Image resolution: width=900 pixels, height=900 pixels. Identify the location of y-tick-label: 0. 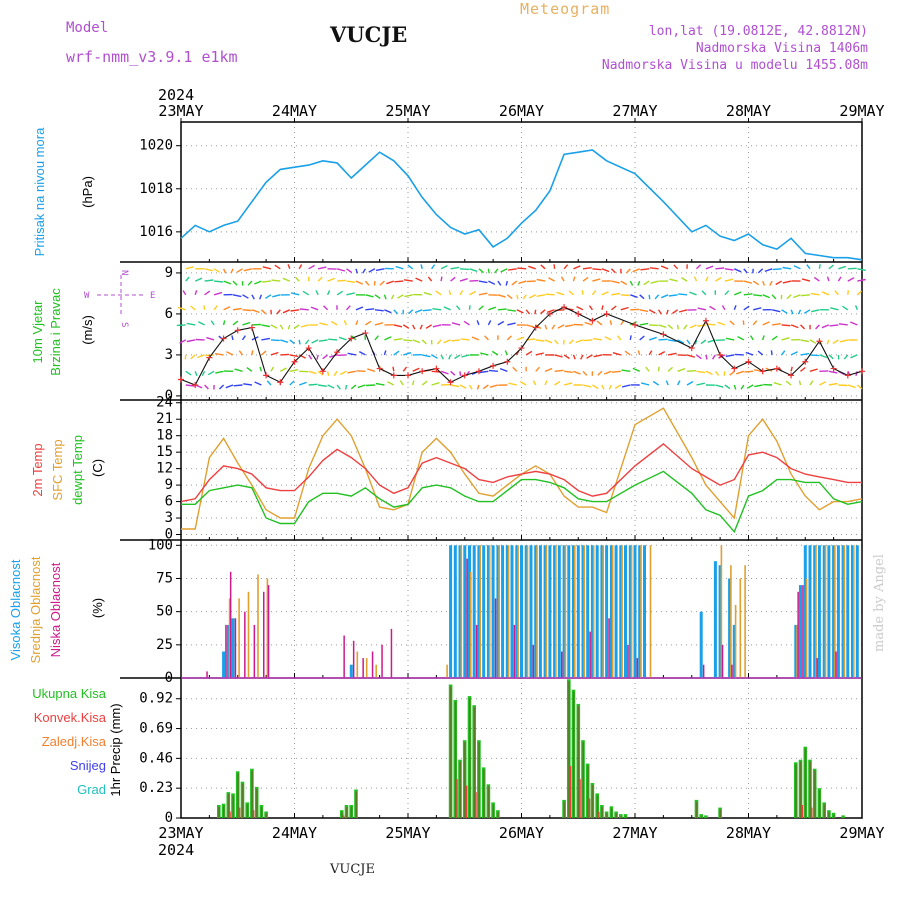
(169, 535).